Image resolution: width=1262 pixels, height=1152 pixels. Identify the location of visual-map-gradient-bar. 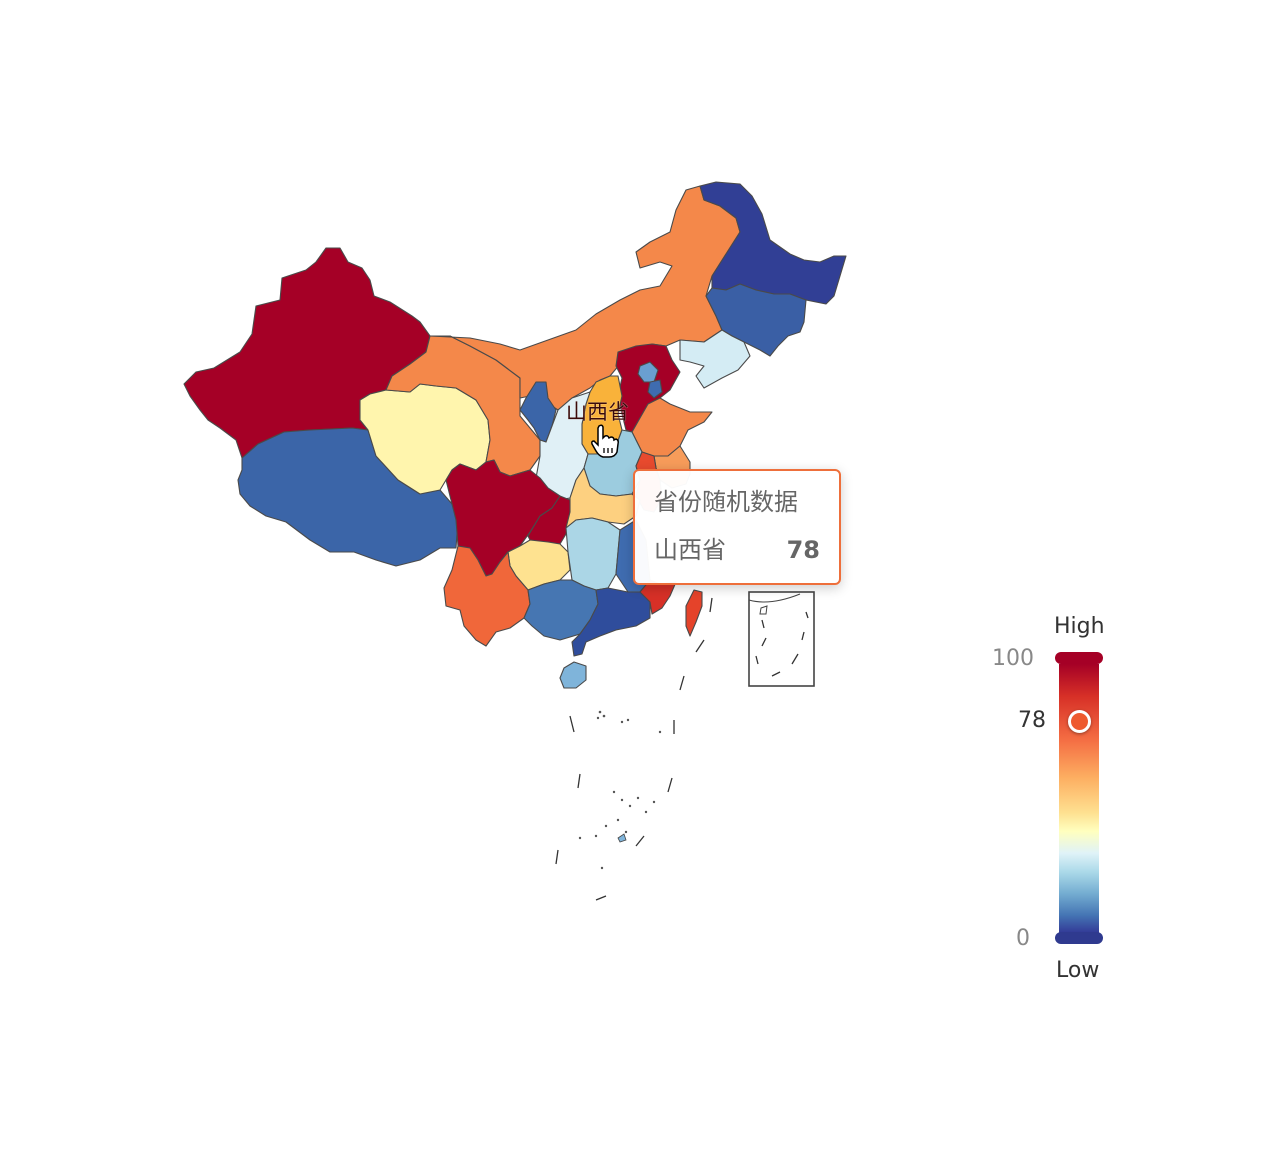
(1079, 799).